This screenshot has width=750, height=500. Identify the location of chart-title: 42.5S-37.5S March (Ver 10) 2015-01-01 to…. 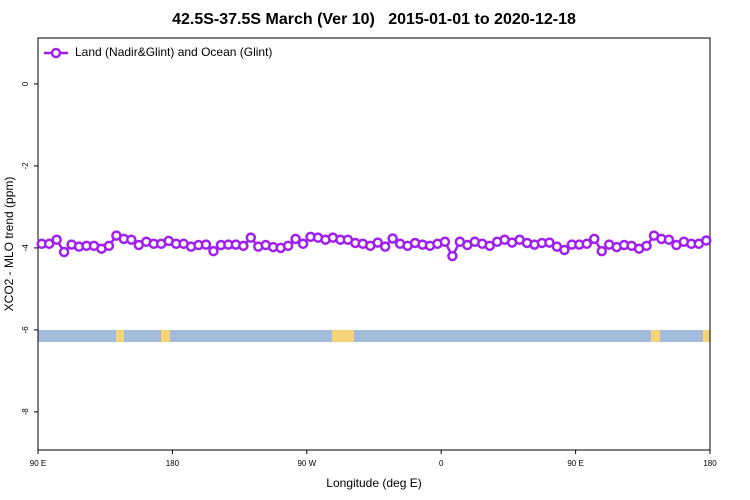
(374, 19).